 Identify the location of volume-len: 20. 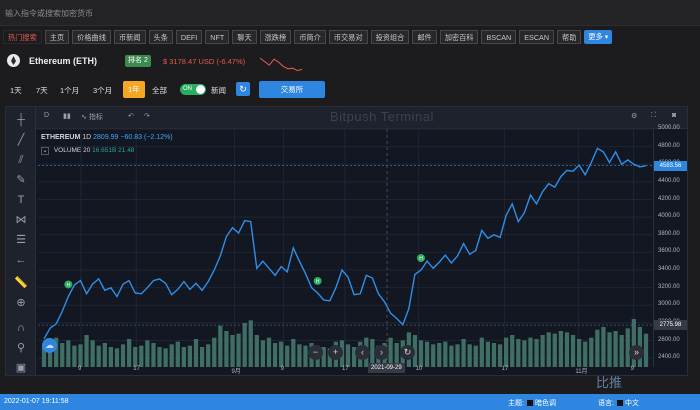
(87, 150).